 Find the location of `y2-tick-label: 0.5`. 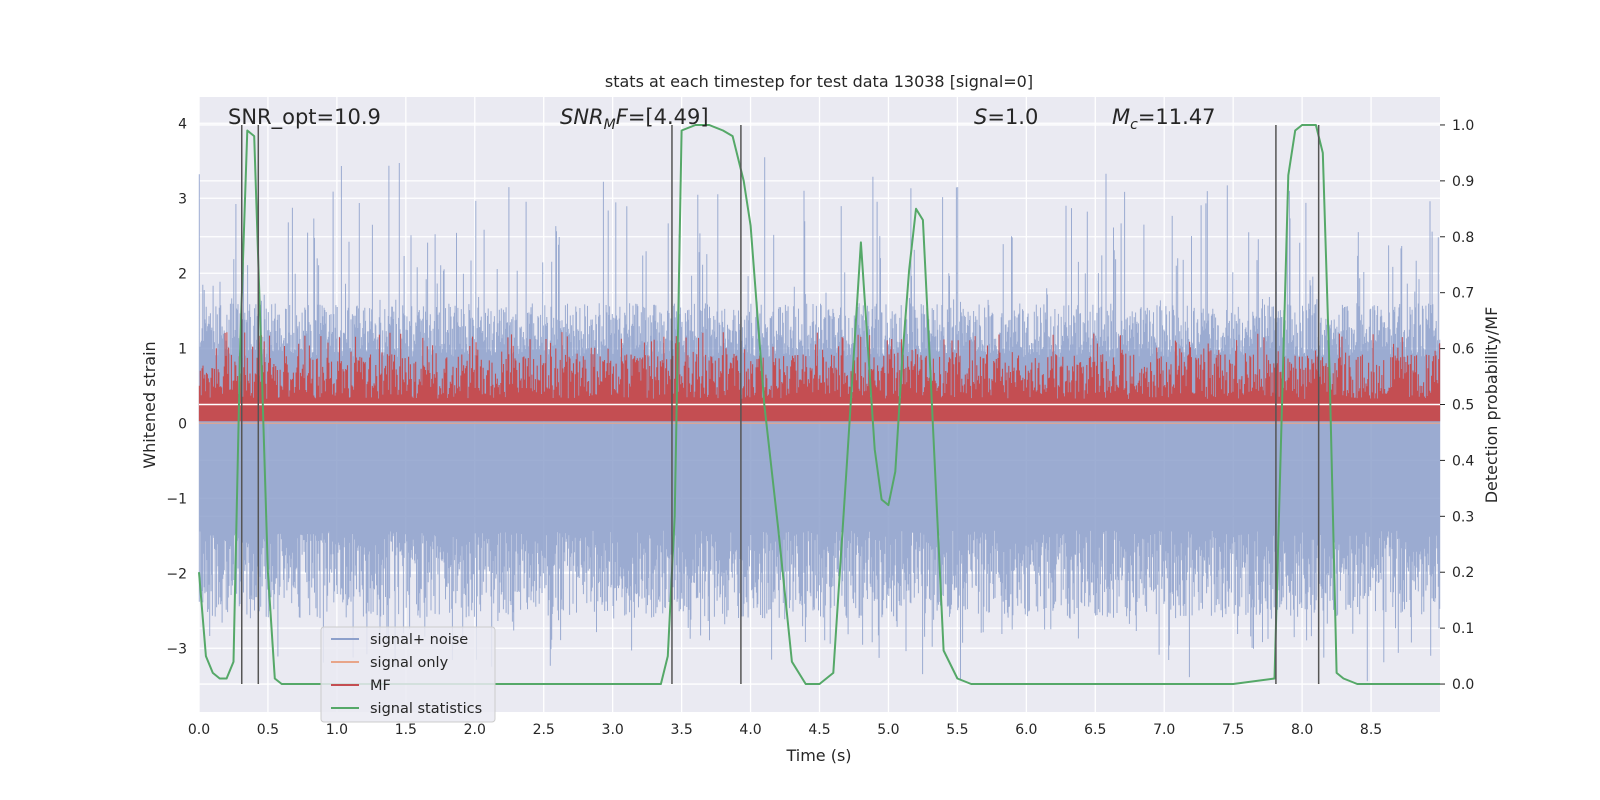

y2-tick-label: 0.5 is located at coordinates (1463, 406).